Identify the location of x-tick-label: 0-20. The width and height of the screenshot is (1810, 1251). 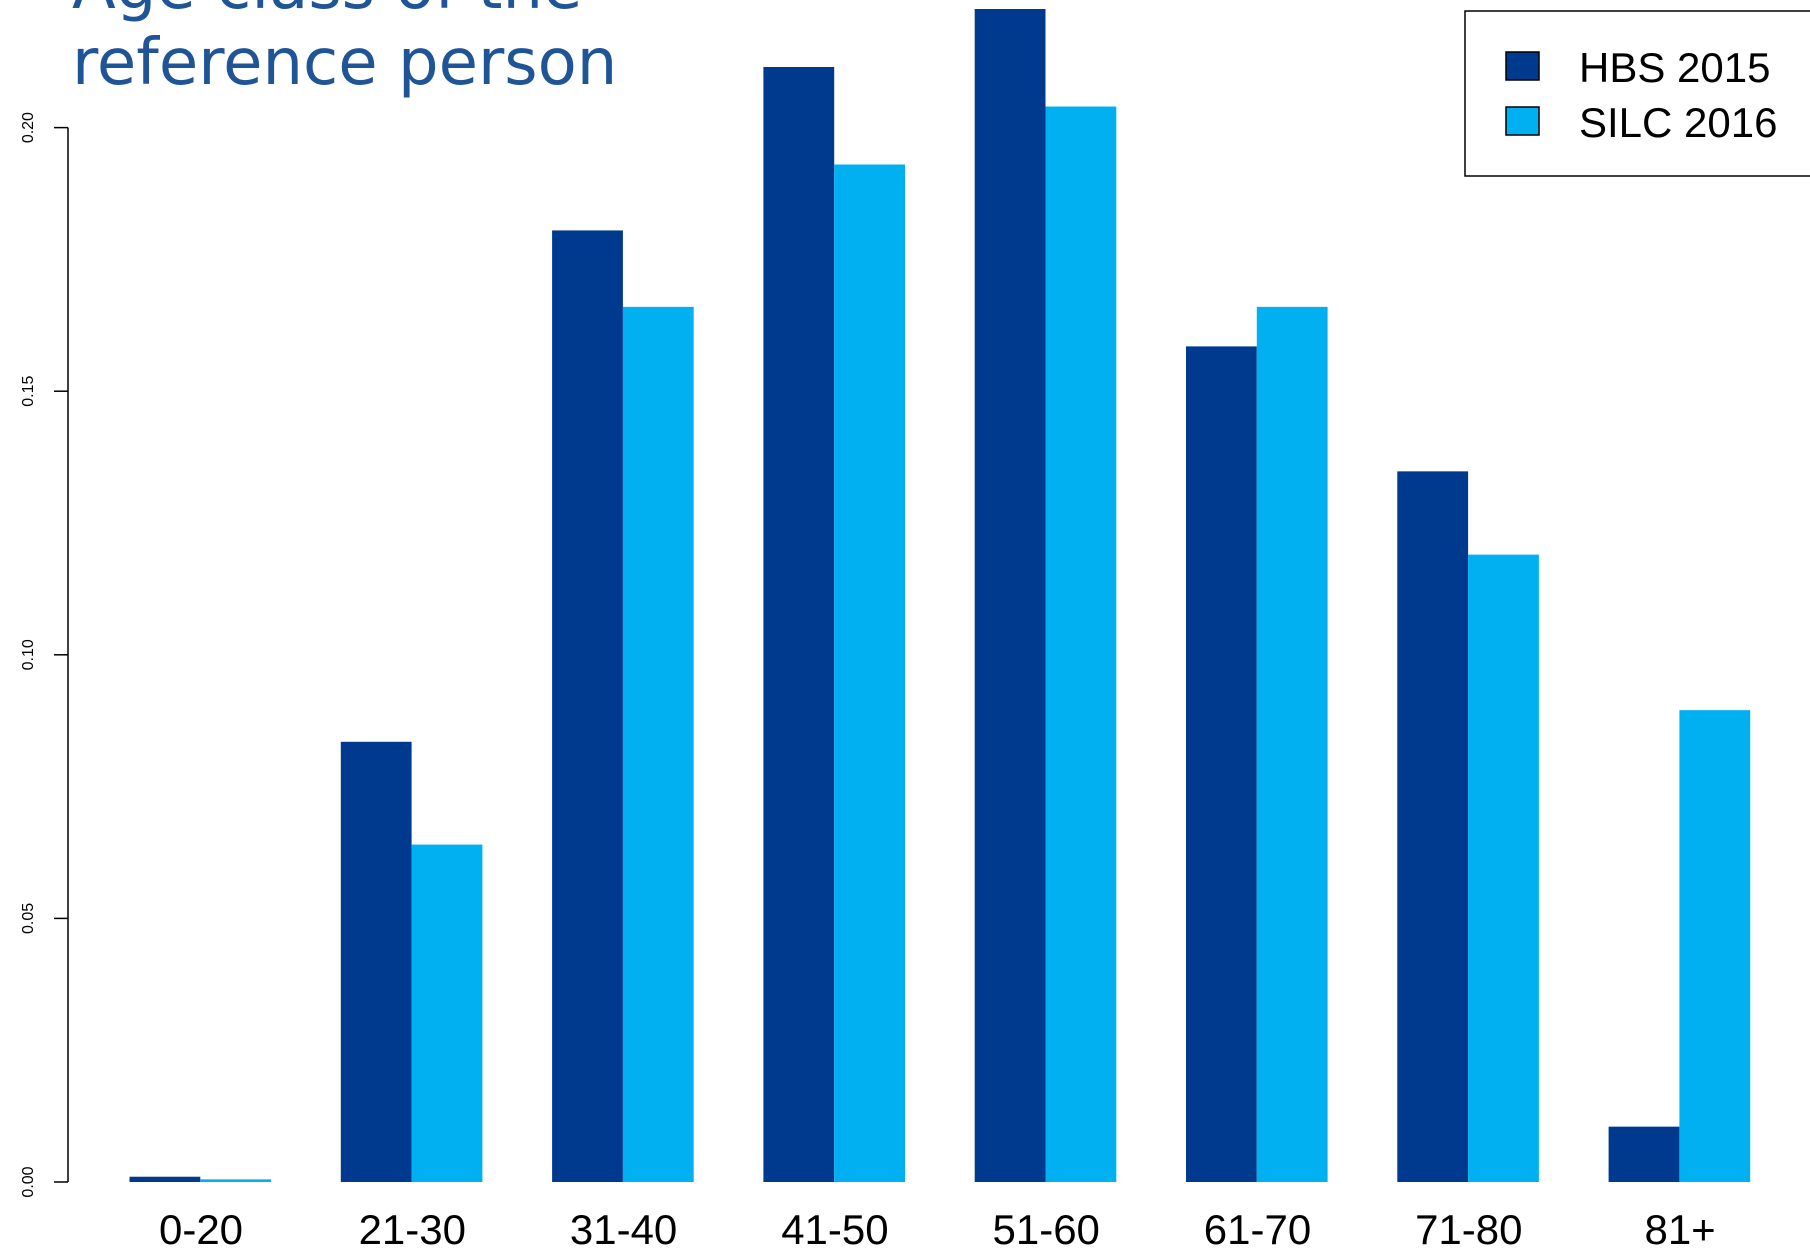
(201, 1228).